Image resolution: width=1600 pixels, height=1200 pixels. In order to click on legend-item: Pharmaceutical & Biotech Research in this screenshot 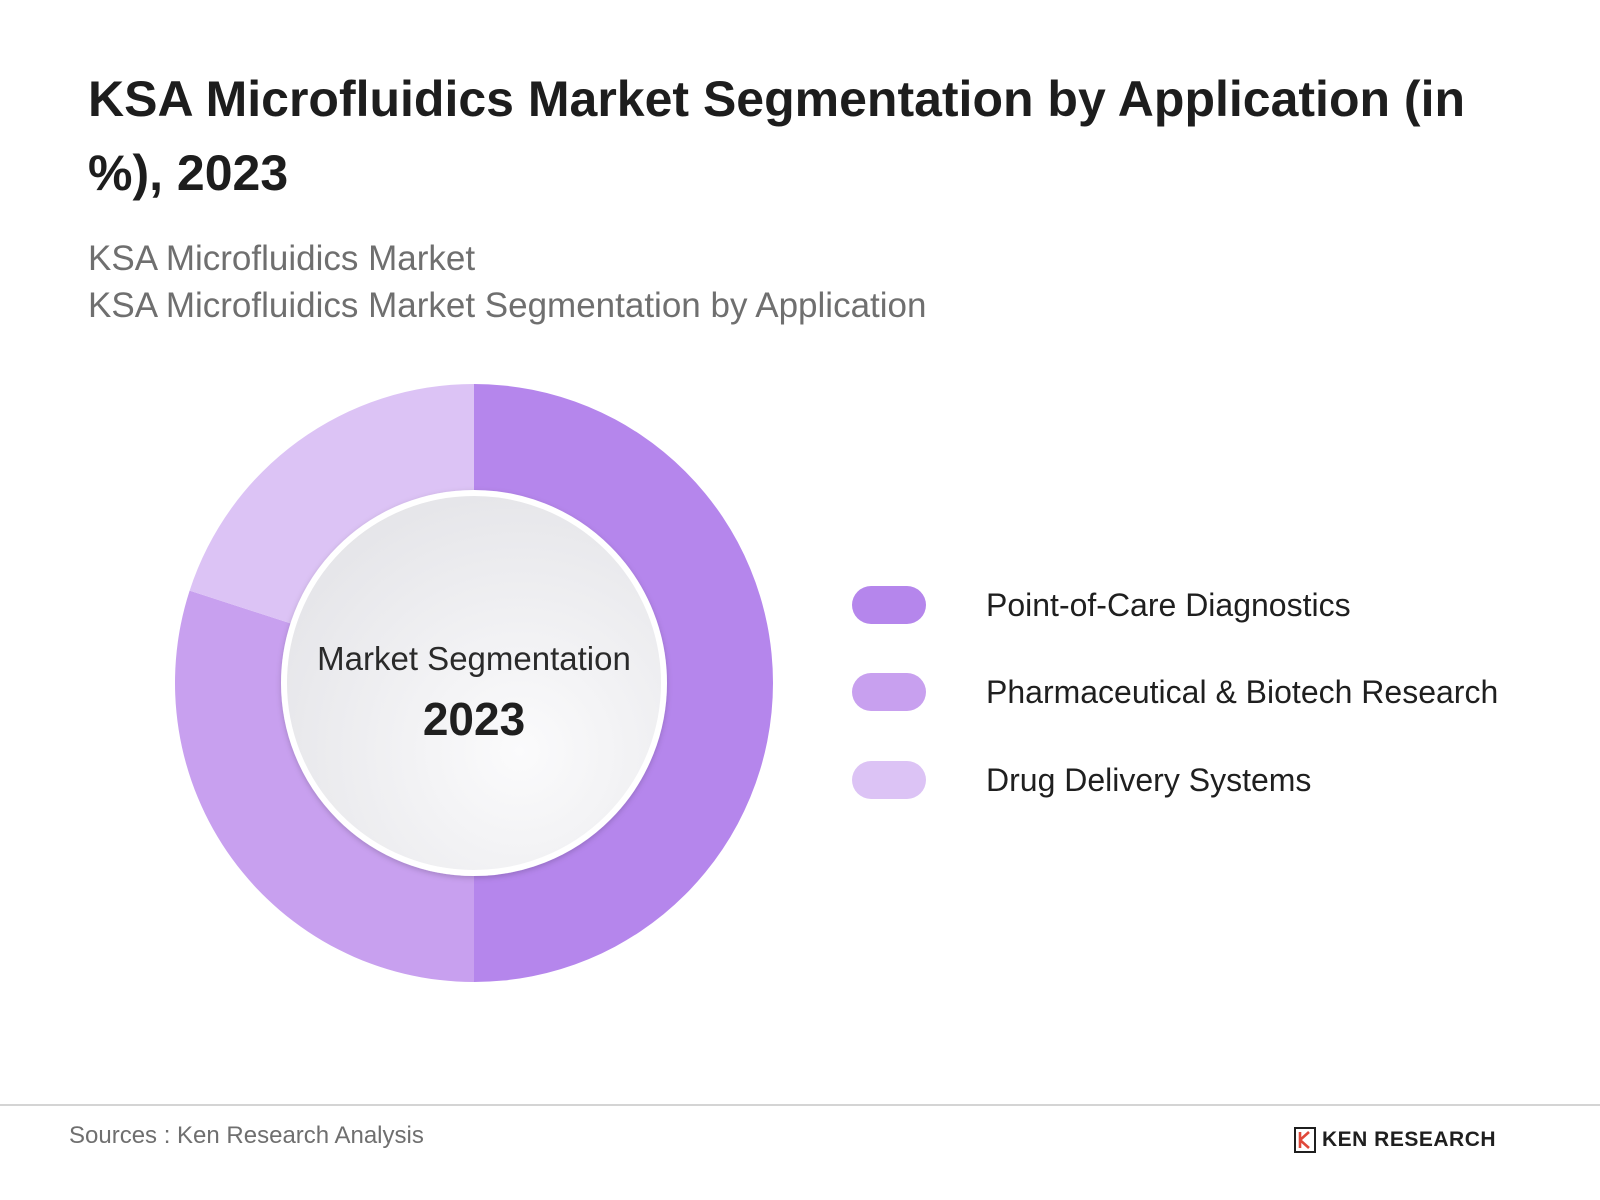, I will do `click(1175, 692)`.